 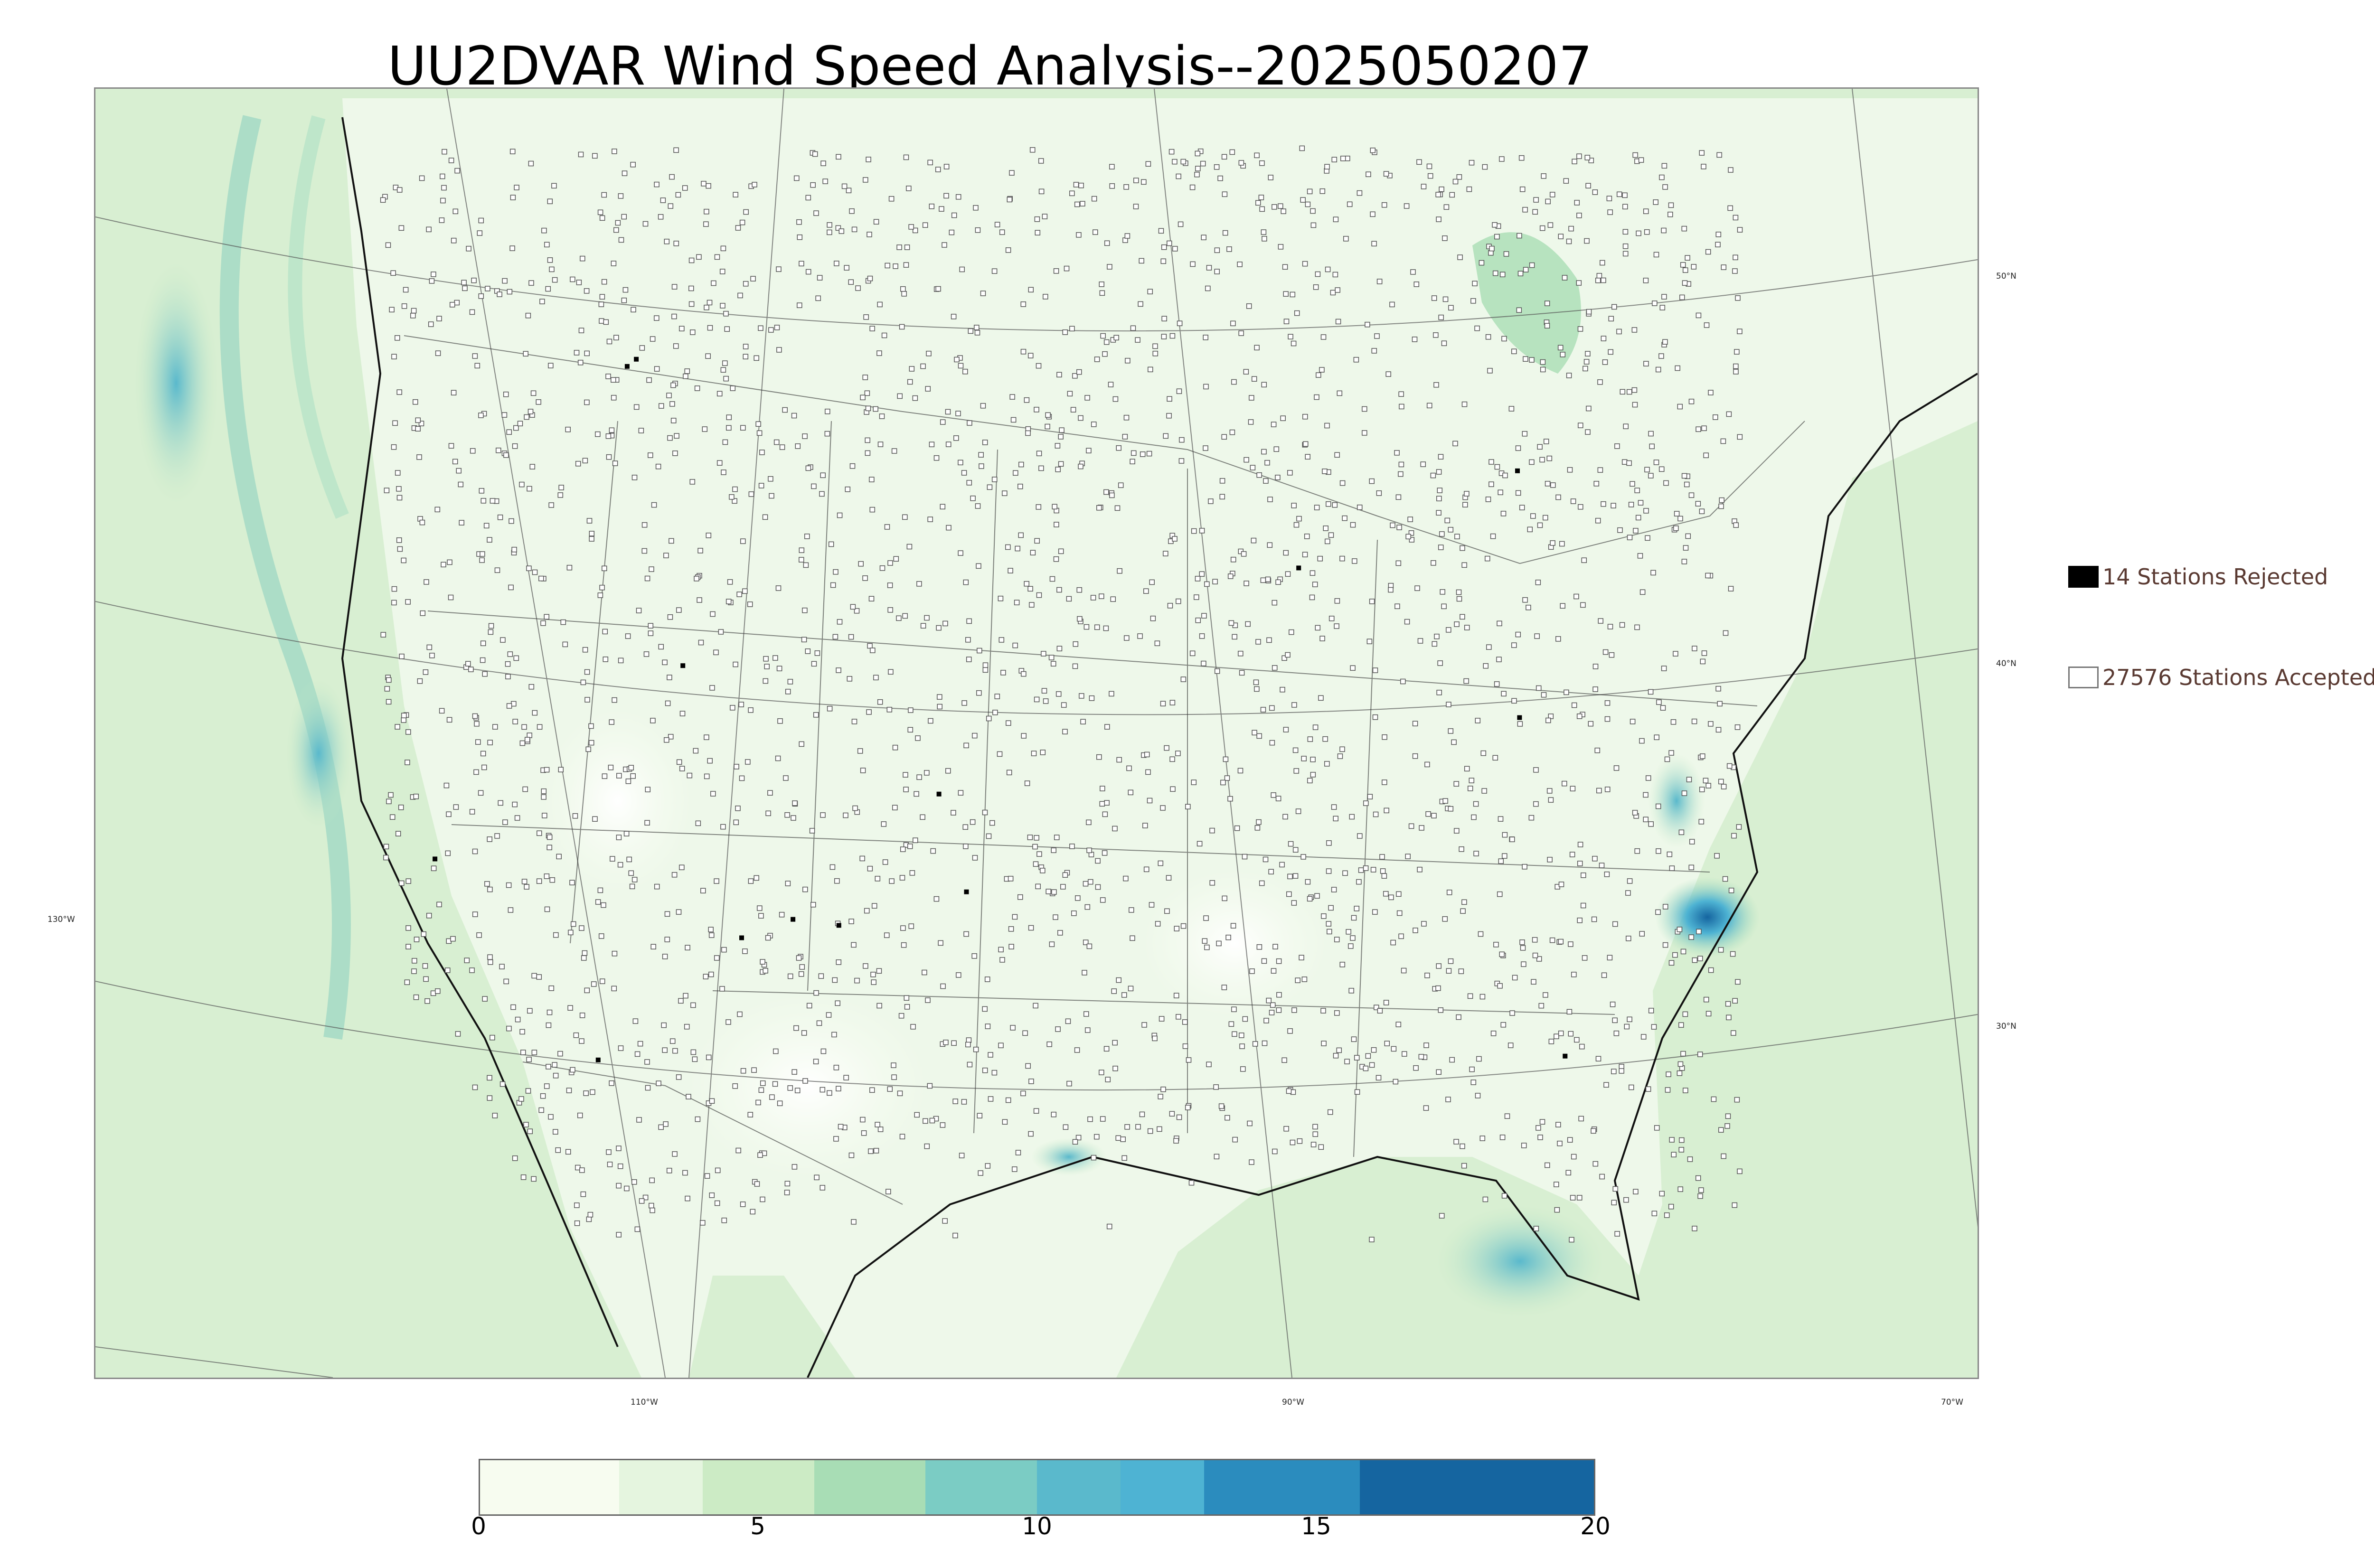 What do you see at coordinates (2238, 678) in the screenshot?
I see `legend-accepted-label: 27576 Stations Accepted` at bounding box center [2238, 678].